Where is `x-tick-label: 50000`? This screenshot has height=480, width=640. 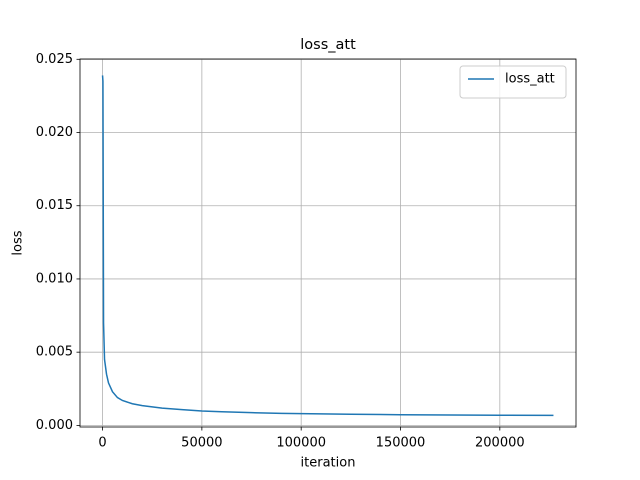 x-tick-label: 50000 is located at coordinates (201, 443).